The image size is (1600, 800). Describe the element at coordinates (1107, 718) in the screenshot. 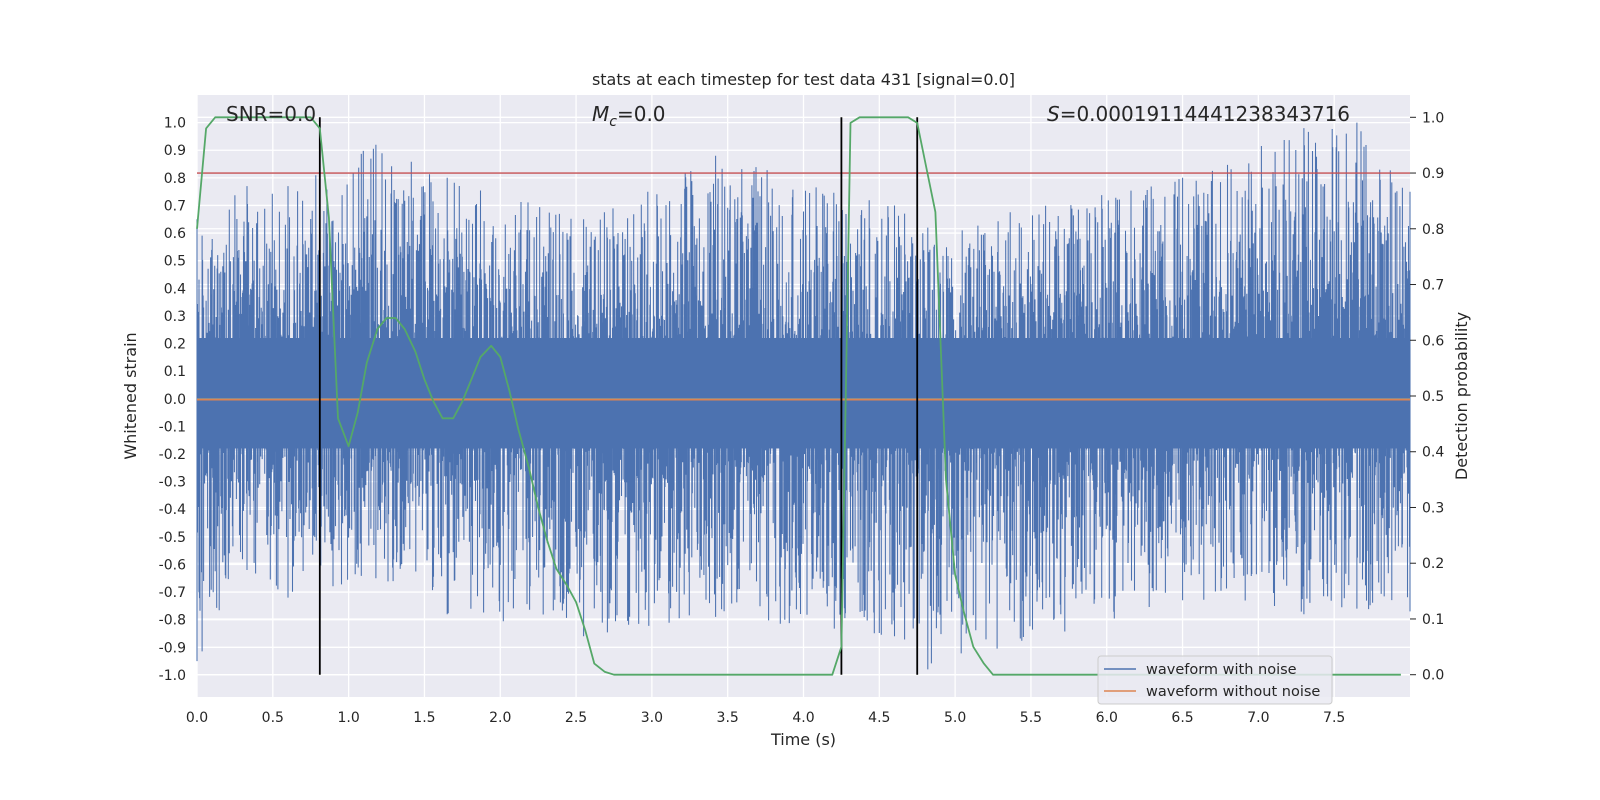

I see `x-tick-label: 6.0` at that location.